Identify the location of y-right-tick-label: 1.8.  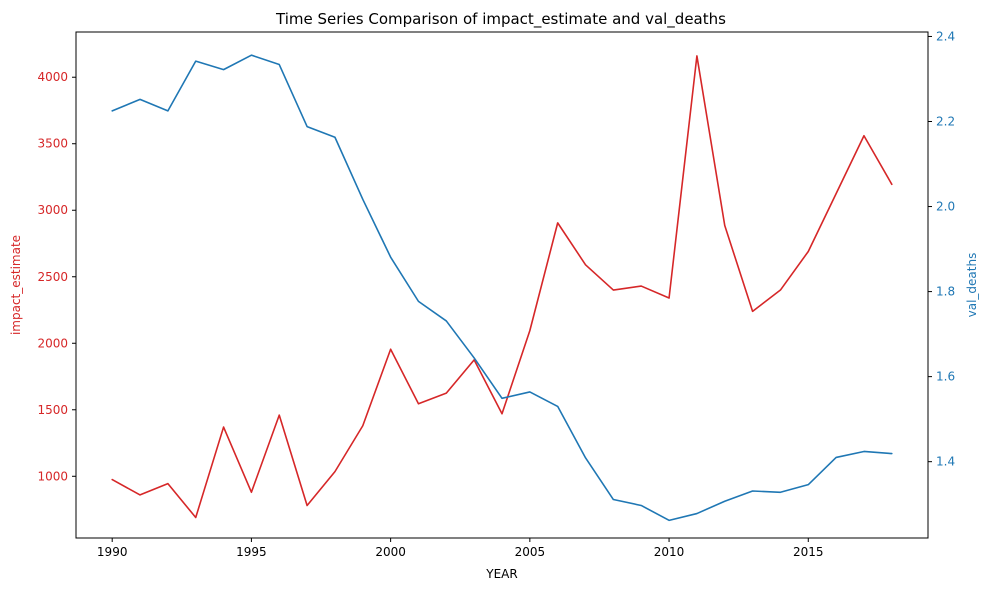
(945, 292).